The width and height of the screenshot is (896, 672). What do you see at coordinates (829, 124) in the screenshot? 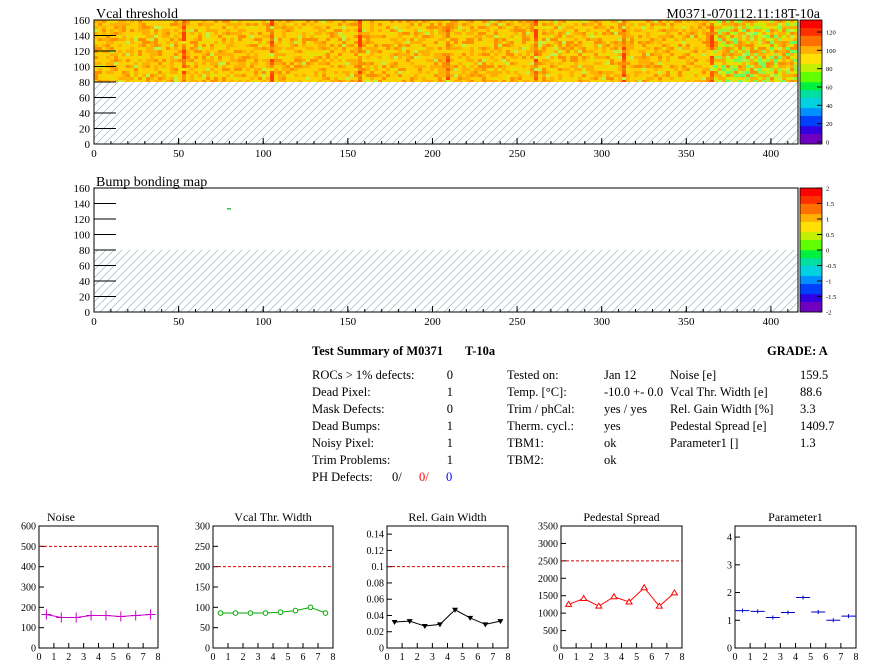
I see `palette-tick-label: 20` at bounding box center [829, 124].